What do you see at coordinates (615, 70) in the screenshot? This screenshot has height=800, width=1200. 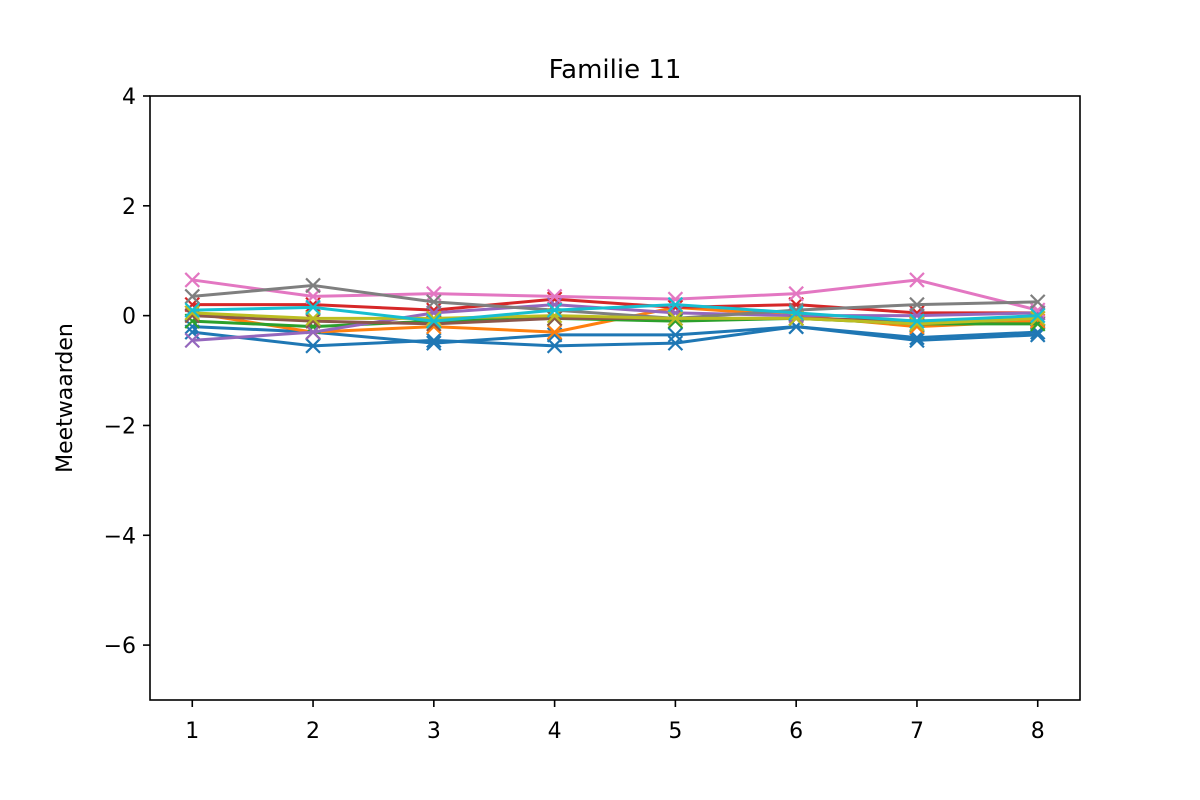 I see `chart-title: Familie 11` at bounding box center [615, 70].